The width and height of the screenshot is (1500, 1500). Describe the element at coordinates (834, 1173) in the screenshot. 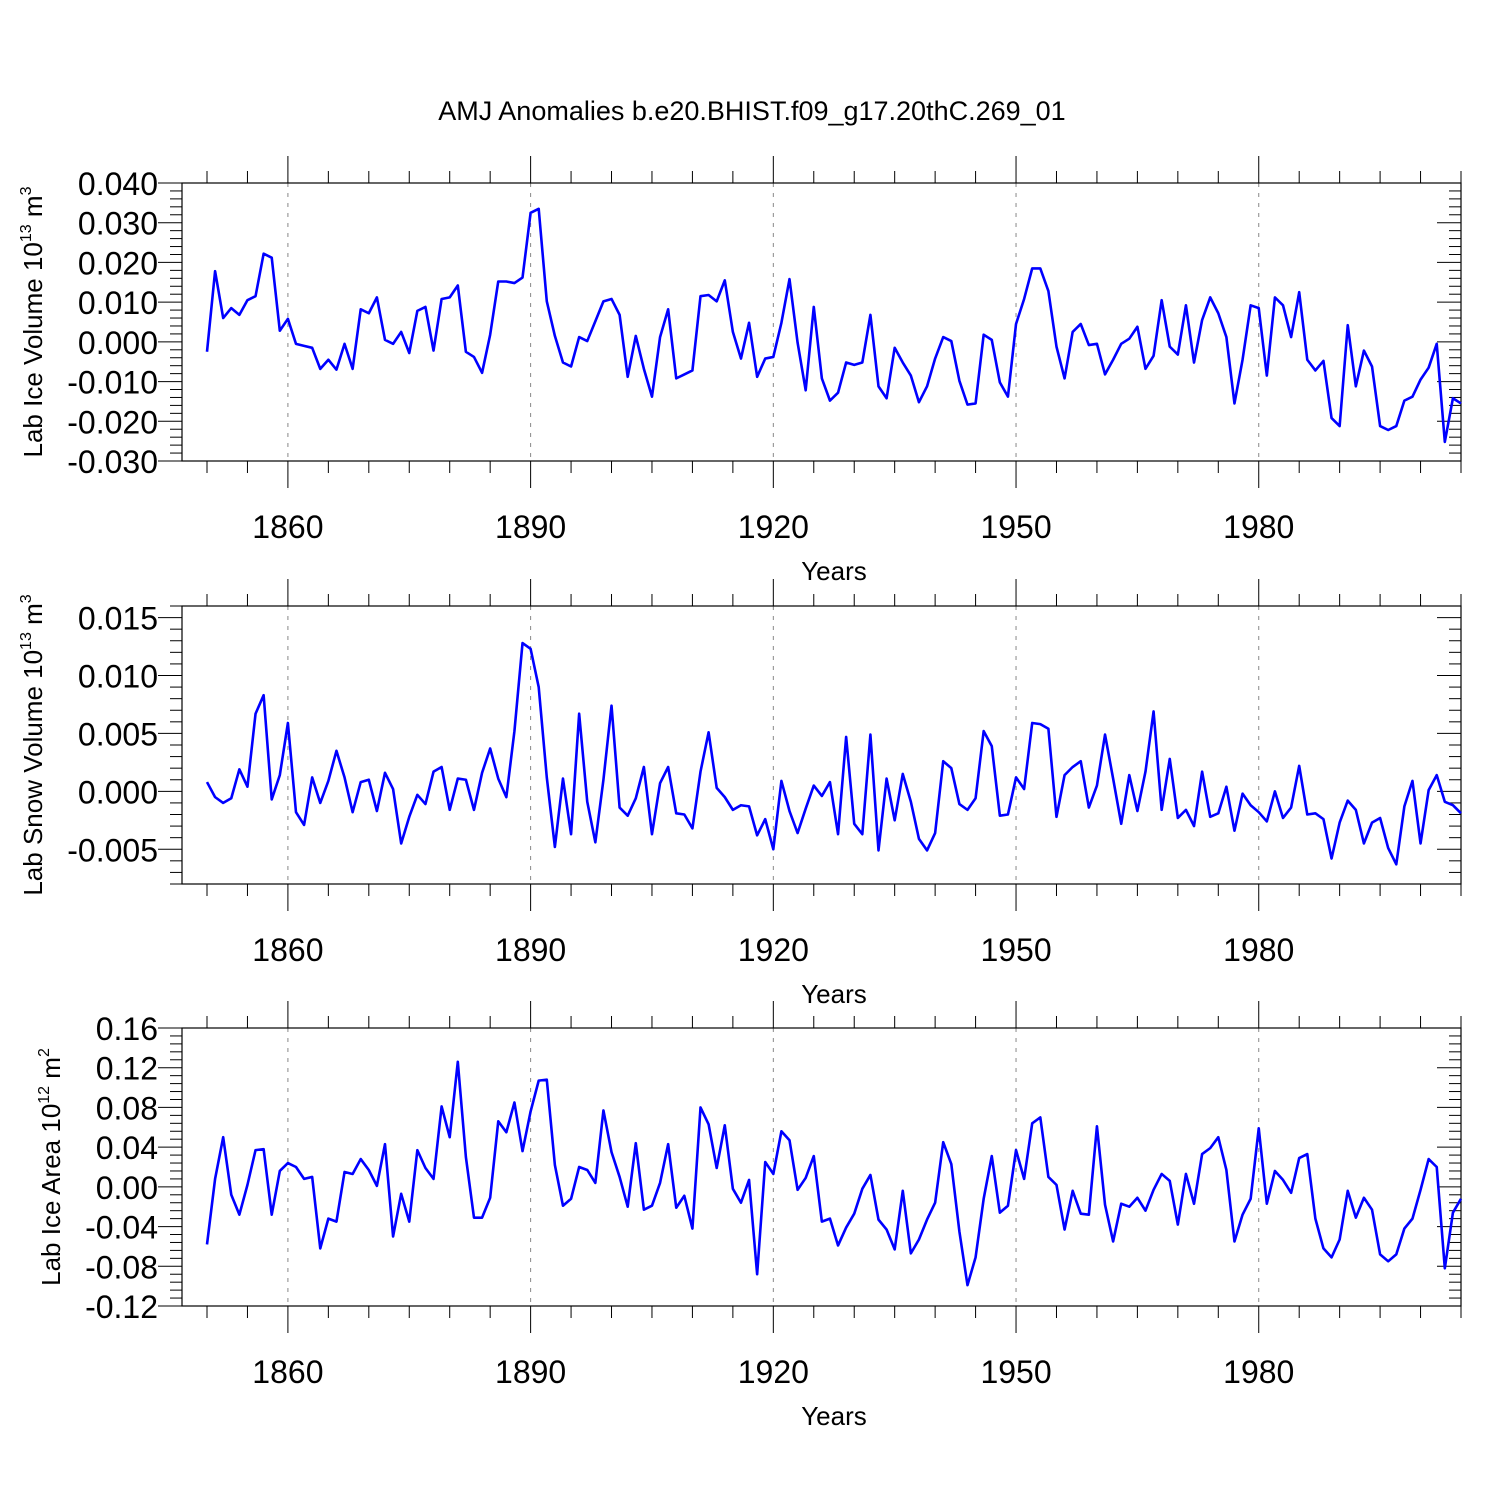

I see `series-line-ice-area` at that location.